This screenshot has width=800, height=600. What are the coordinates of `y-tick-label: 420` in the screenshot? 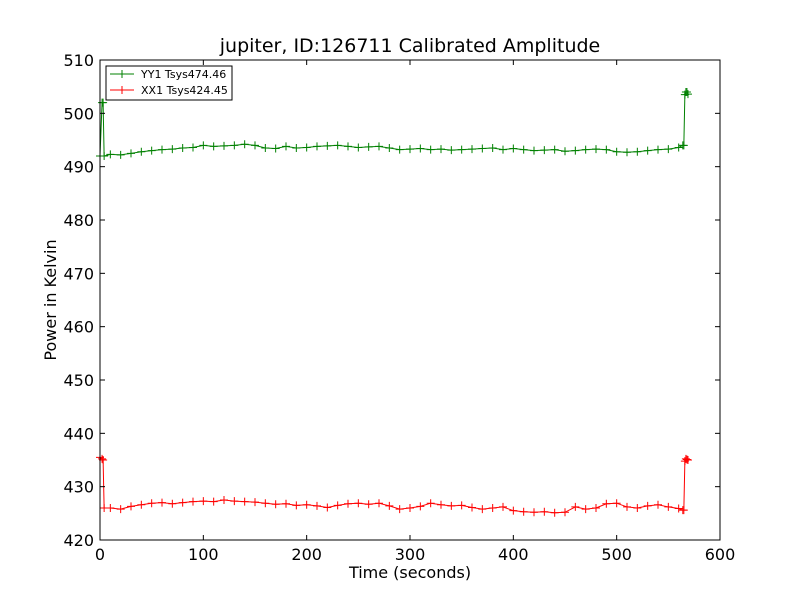 It's located at (78, 540).